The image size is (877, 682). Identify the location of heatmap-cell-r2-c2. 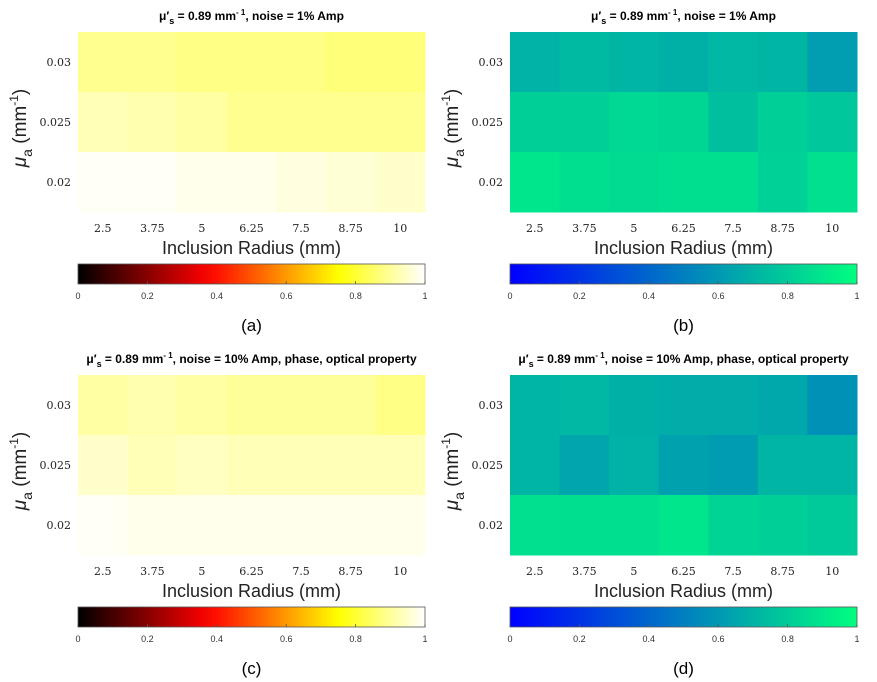
(634, 525).